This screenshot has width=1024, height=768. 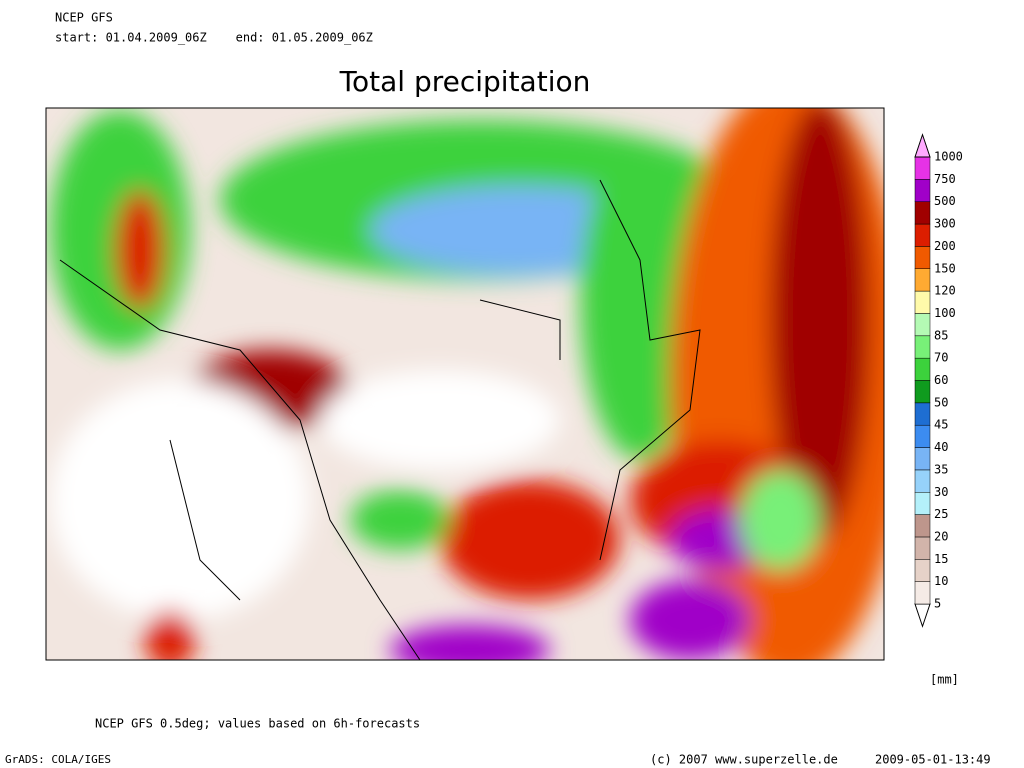 What do you see at coordinates (945, 246) in the screenshot?
I see `legend-label: 200` at bounding box center [945, 246].